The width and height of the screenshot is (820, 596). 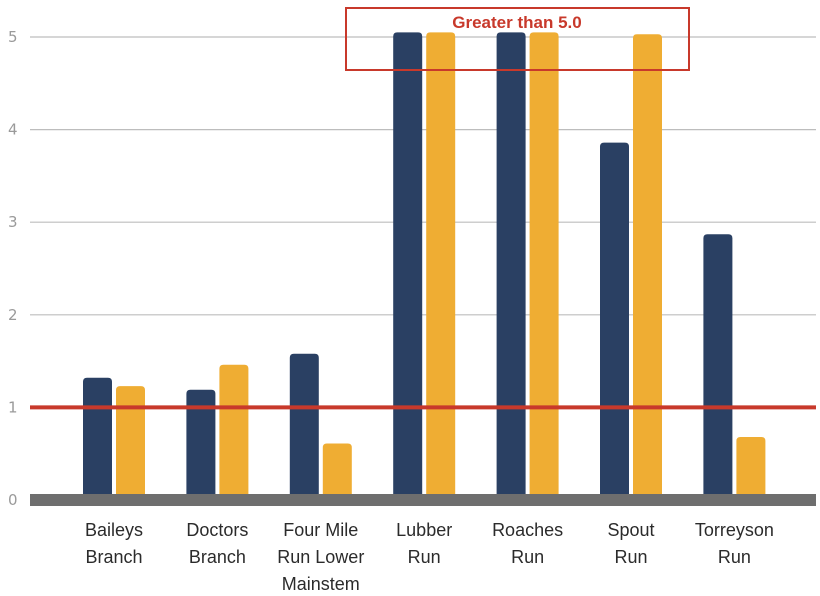 I want to click on x-tick-label-line: Run Lower, so click(x=320, y=557).